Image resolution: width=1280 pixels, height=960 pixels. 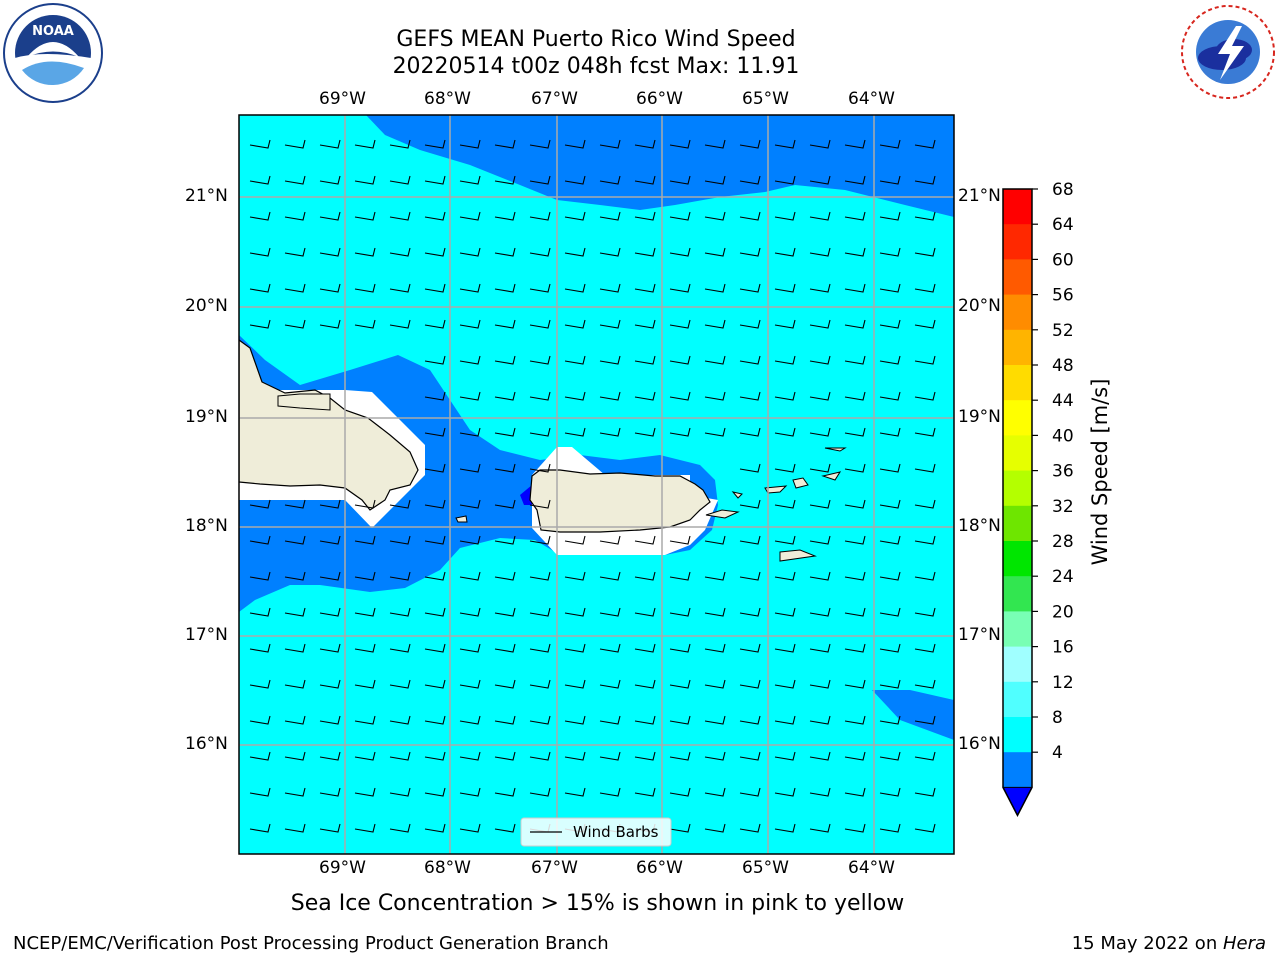 What do you see at coordinates (554, 99) in the screenshot?
I see `lon-label-top-2: 67°W` at bounding box center [554, 99].